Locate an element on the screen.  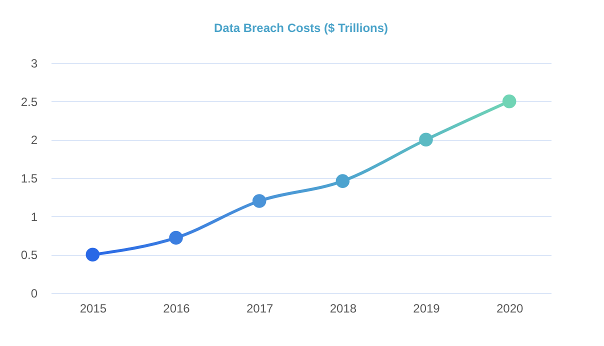
x-tick-label: 2017 is located at coordinates (260, 309).